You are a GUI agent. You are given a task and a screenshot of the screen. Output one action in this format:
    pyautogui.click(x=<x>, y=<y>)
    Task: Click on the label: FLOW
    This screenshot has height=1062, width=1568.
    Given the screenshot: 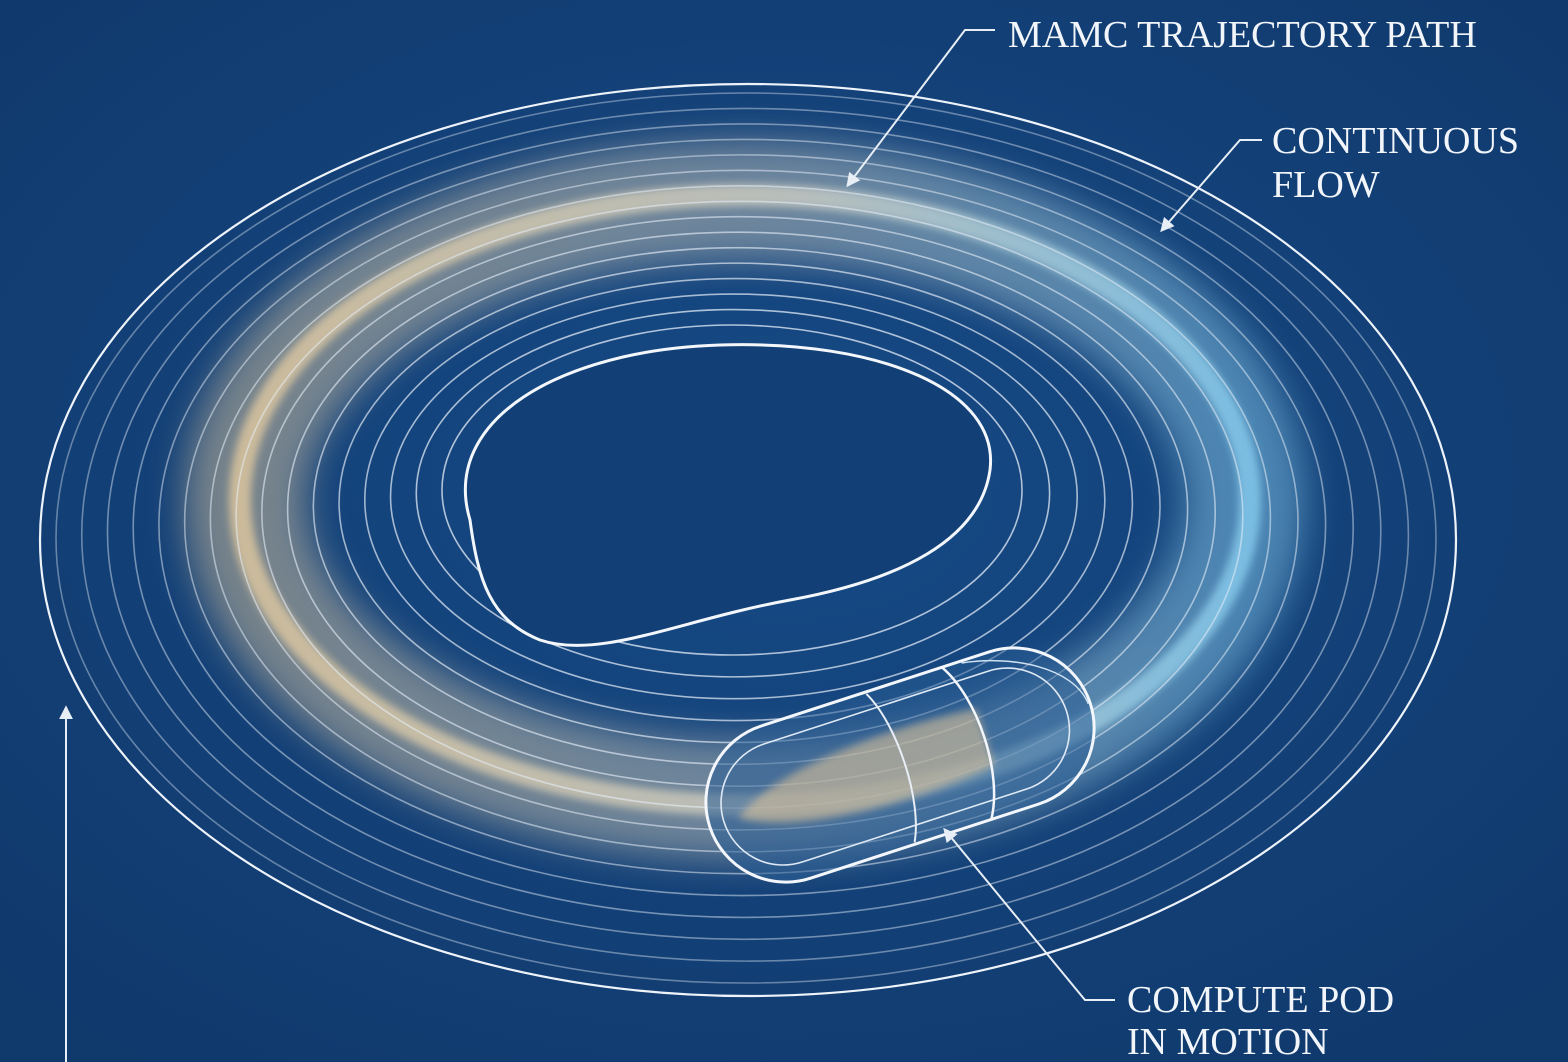 What is the action you would take?
    pyautogui.click(x=1326, y=185)
    